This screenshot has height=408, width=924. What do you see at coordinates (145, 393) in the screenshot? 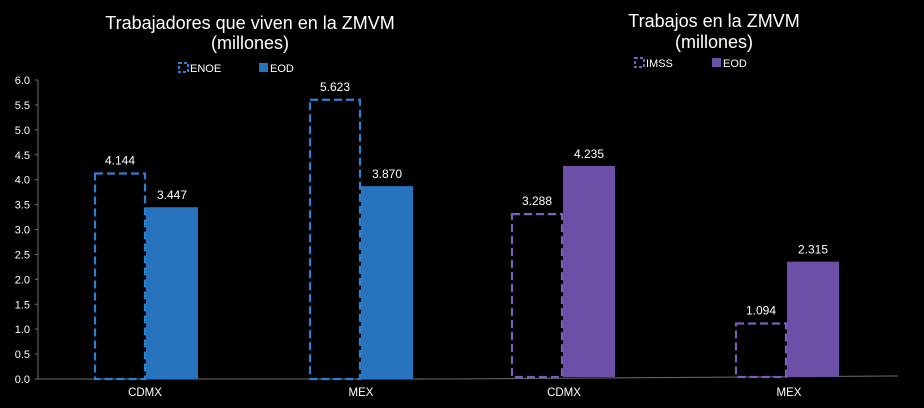
I see `left-category-cdmx: CDMX` at bounding box center [145, 393].